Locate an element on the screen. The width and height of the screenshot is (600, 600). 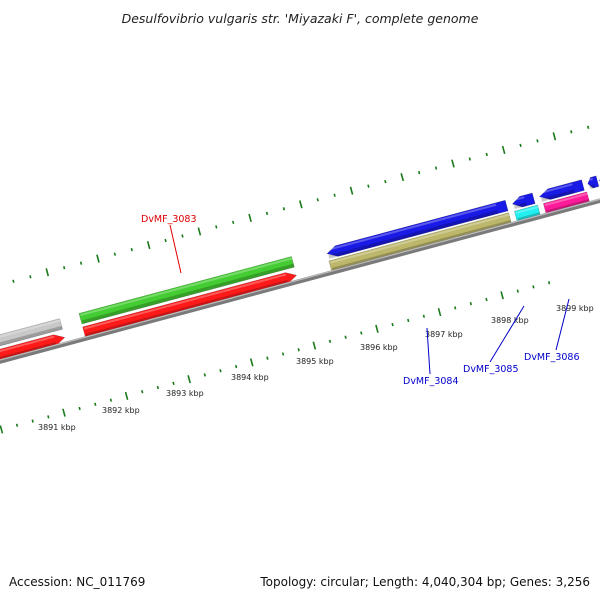
ruler-label: 3892 kbp is located at coordinates (121, 410).